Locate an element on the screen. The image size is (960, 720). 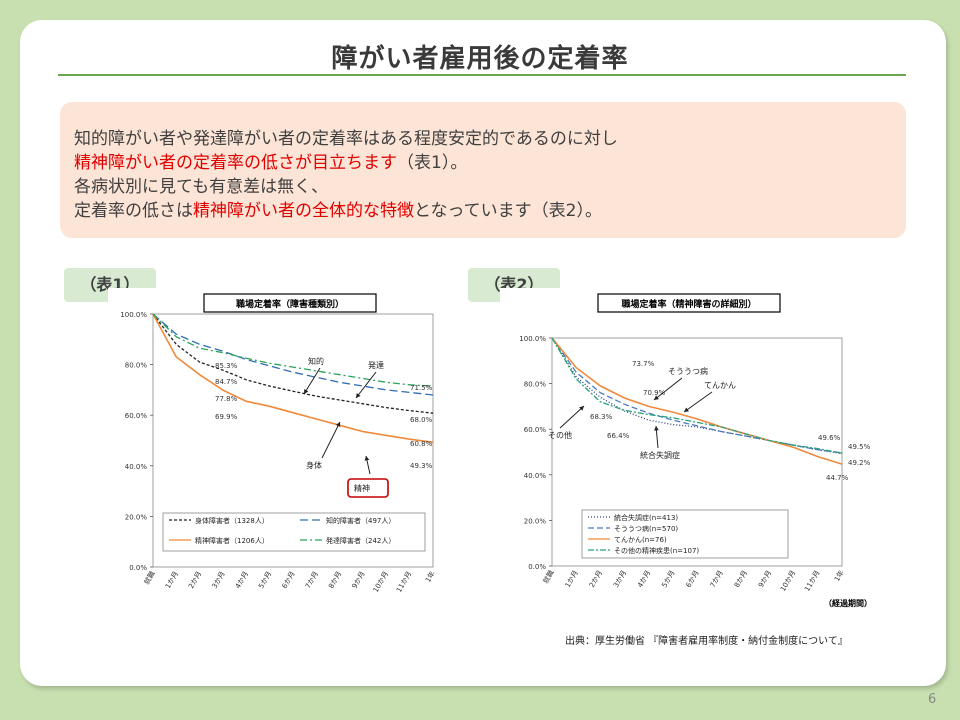
undefined-data-label: 73.7% is located at coordinates (643, 364).